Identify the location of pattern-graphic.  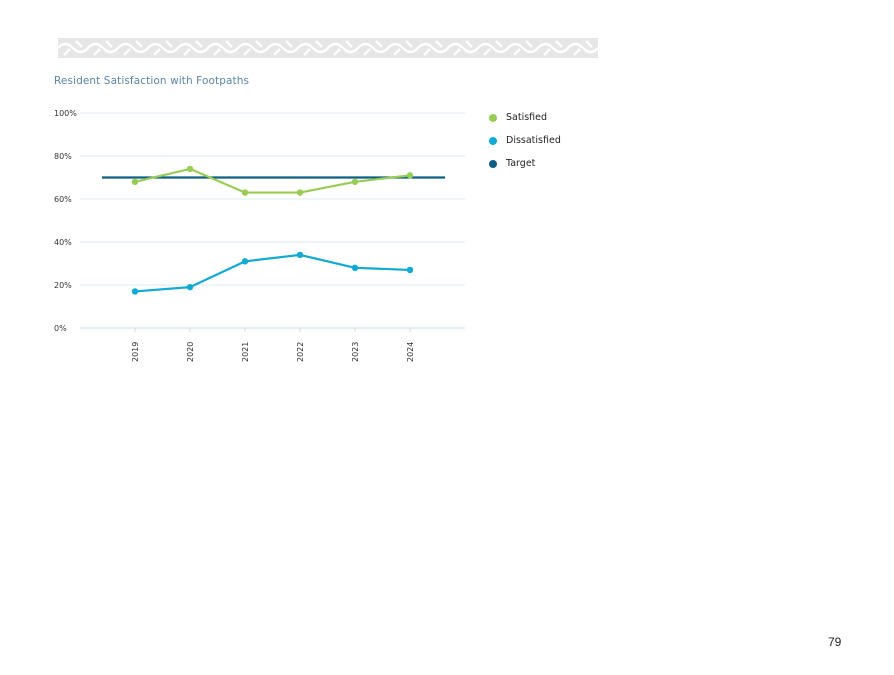
(328, 48).